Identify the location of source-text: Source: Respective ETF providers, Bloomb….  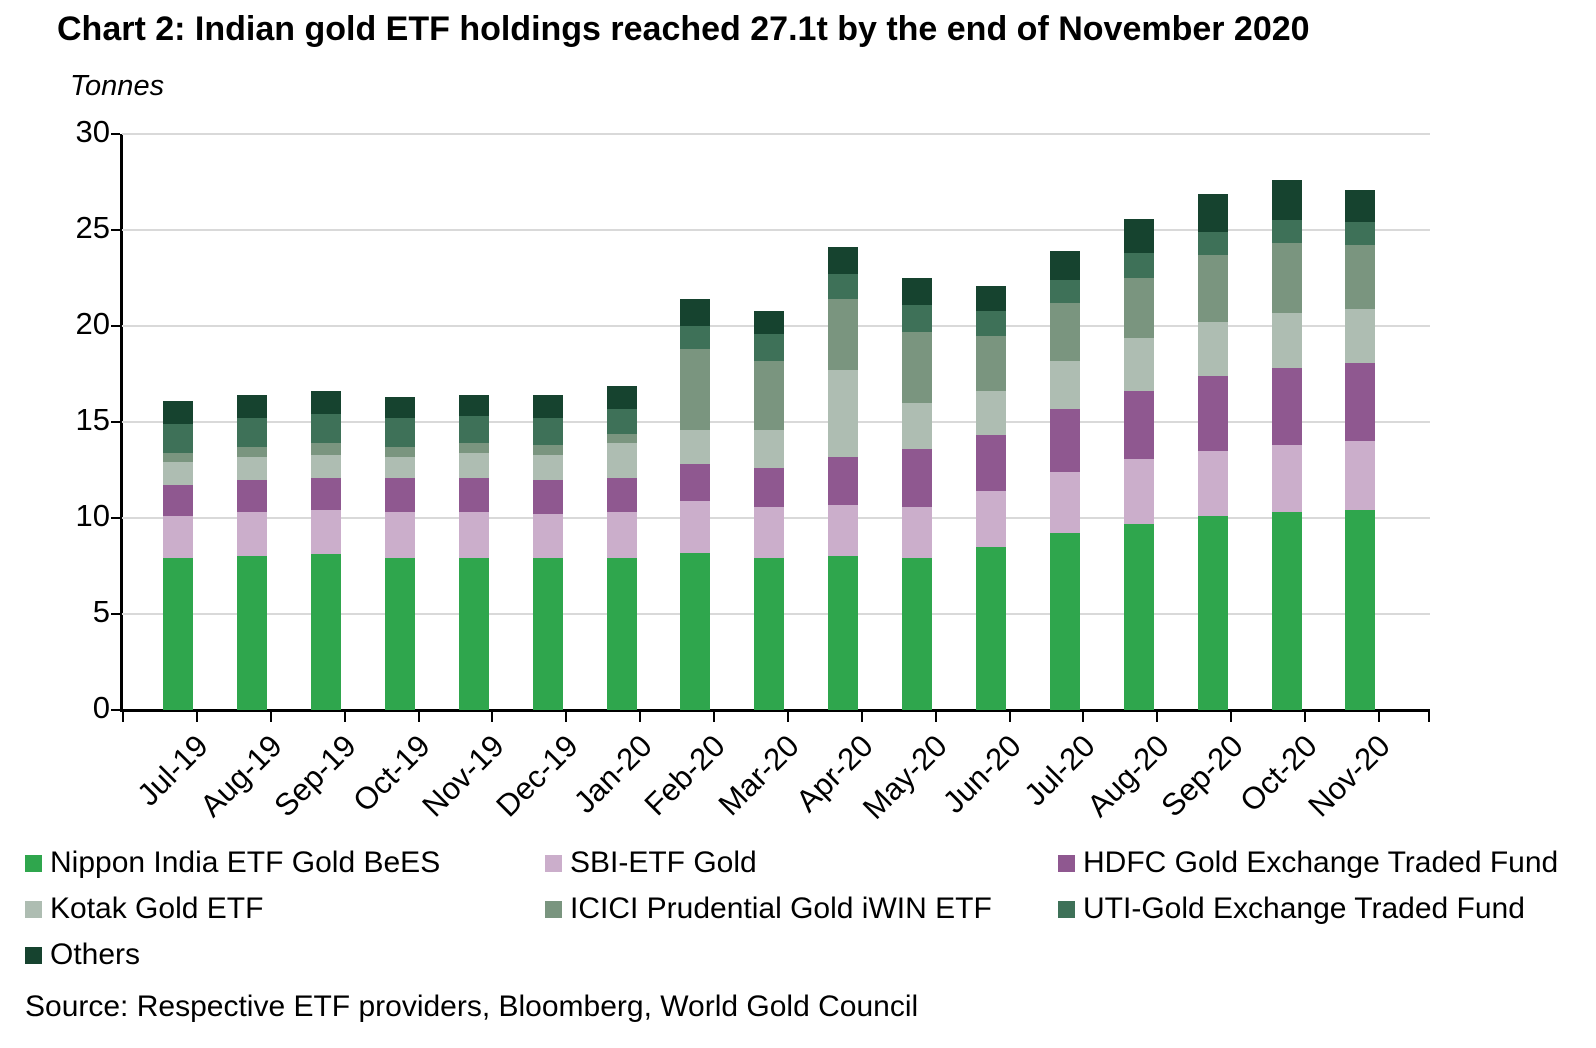
(472, 1006).